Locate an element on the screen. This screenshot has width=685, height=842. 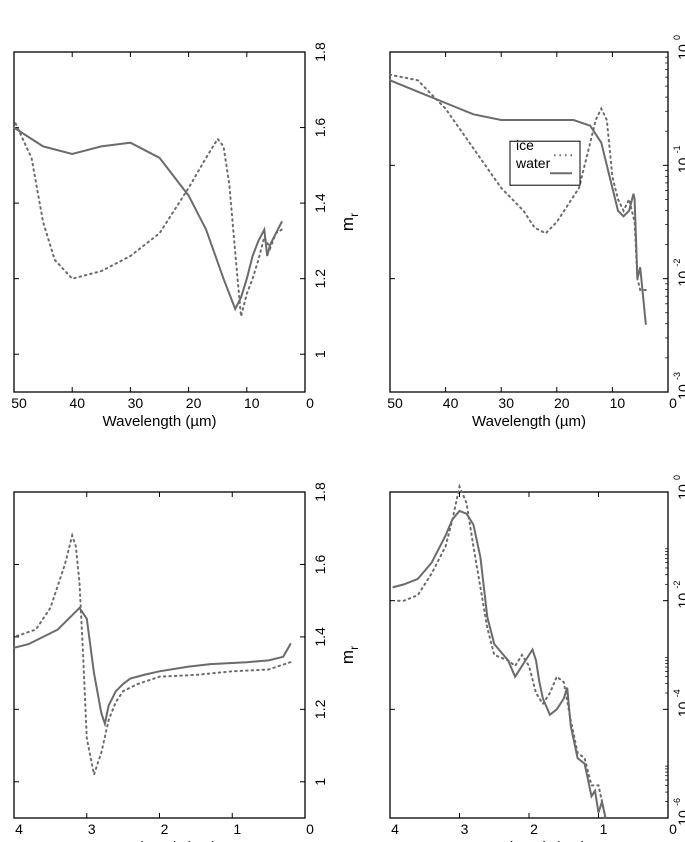
legend: water ice is located at coordinates (545, 161).